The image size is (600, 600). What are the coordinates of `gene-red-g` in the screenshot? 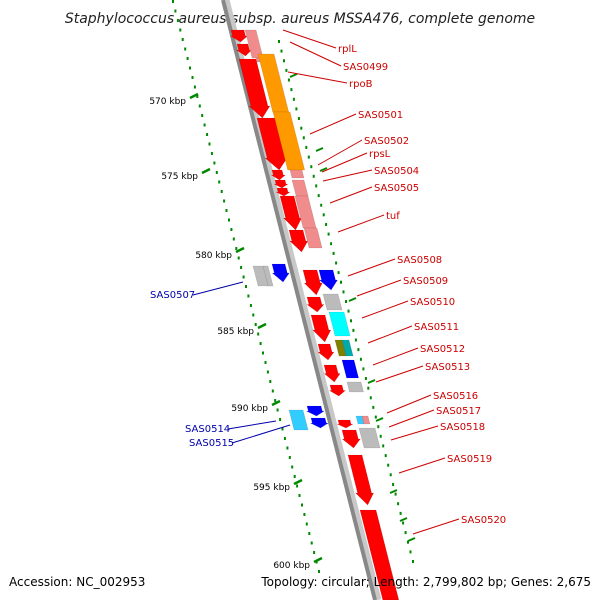 It's located at (291, 213).